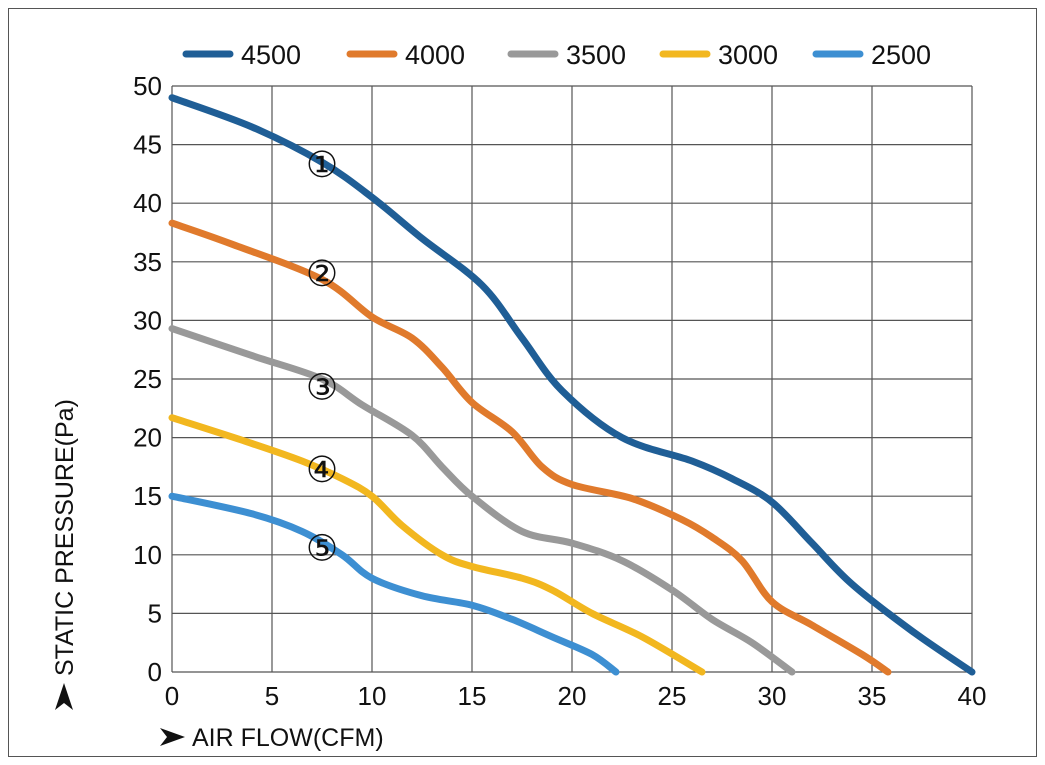 The image size is (1045, 765). Describe the element at coordinates (155, 613) in the screenshot. I see `y-tick-label: 5` at that location.